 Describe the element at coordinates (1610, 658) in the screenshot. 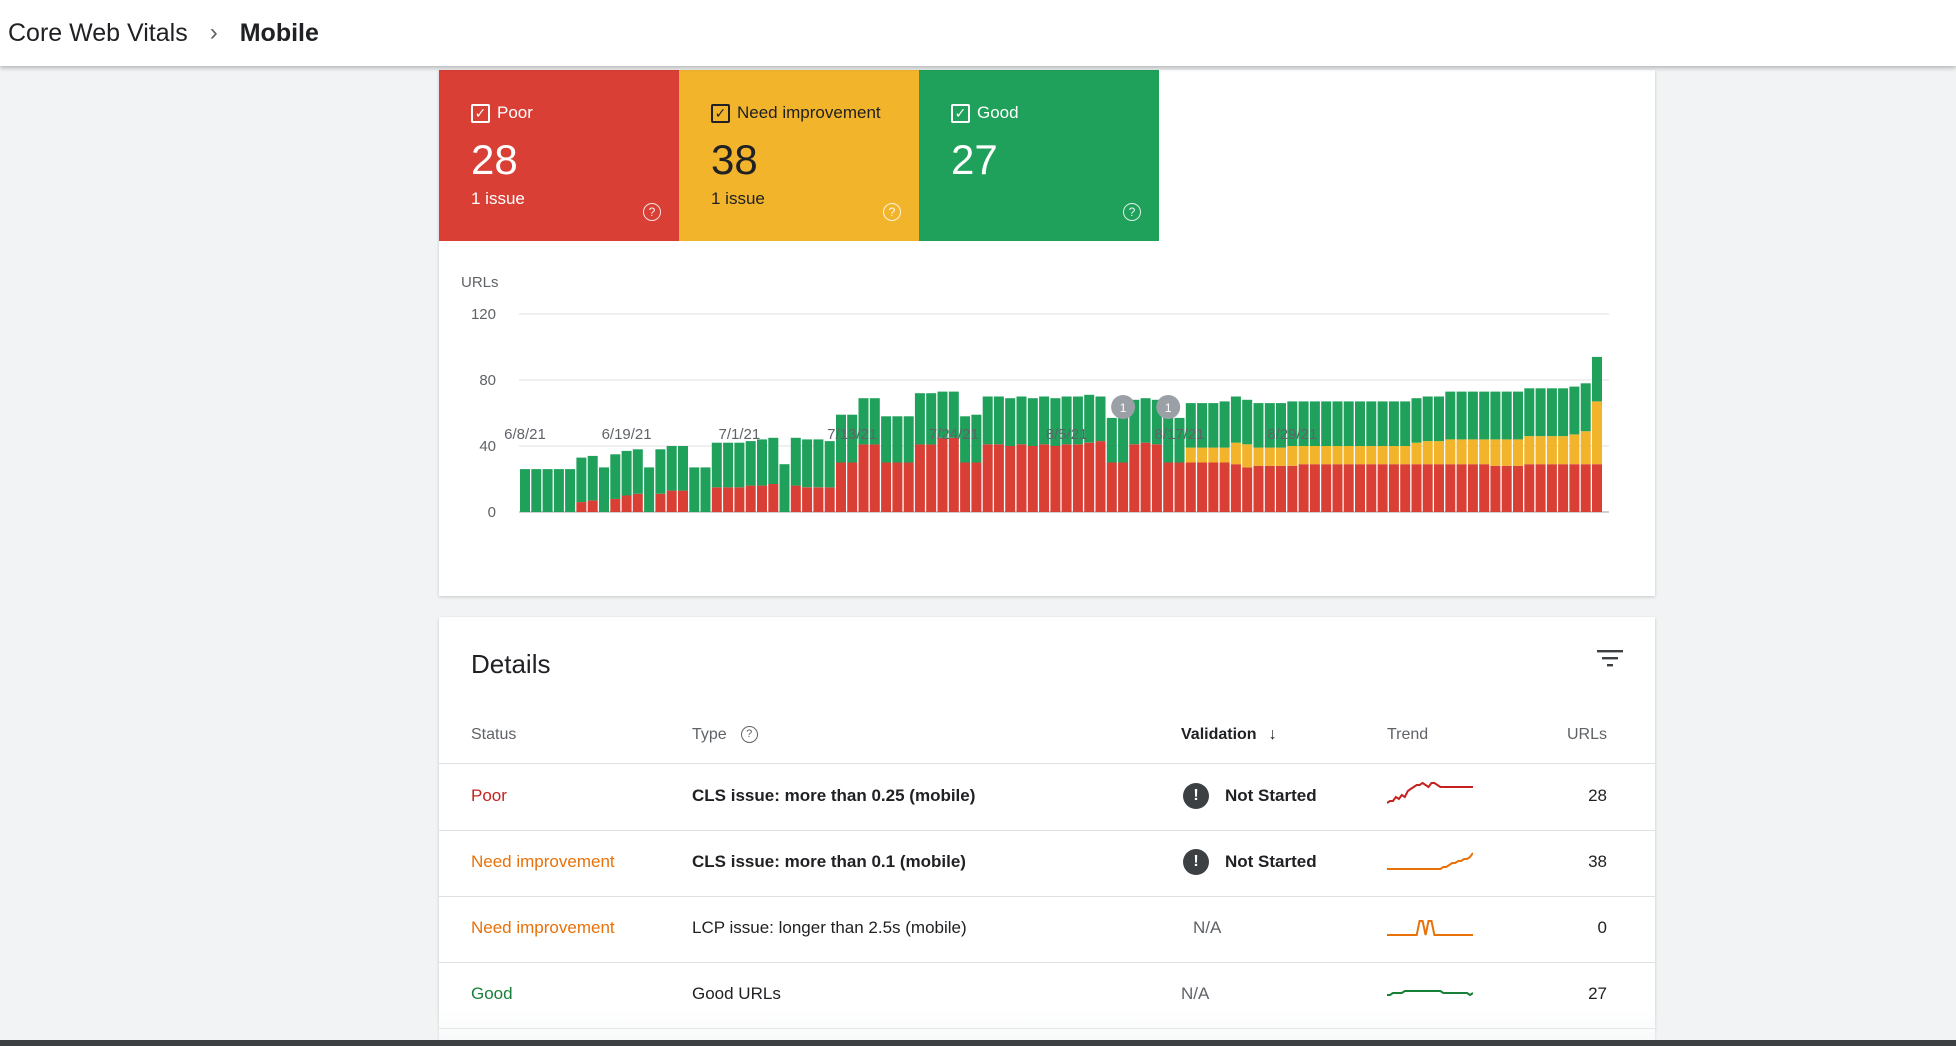

I see `filter-icon` at that location.